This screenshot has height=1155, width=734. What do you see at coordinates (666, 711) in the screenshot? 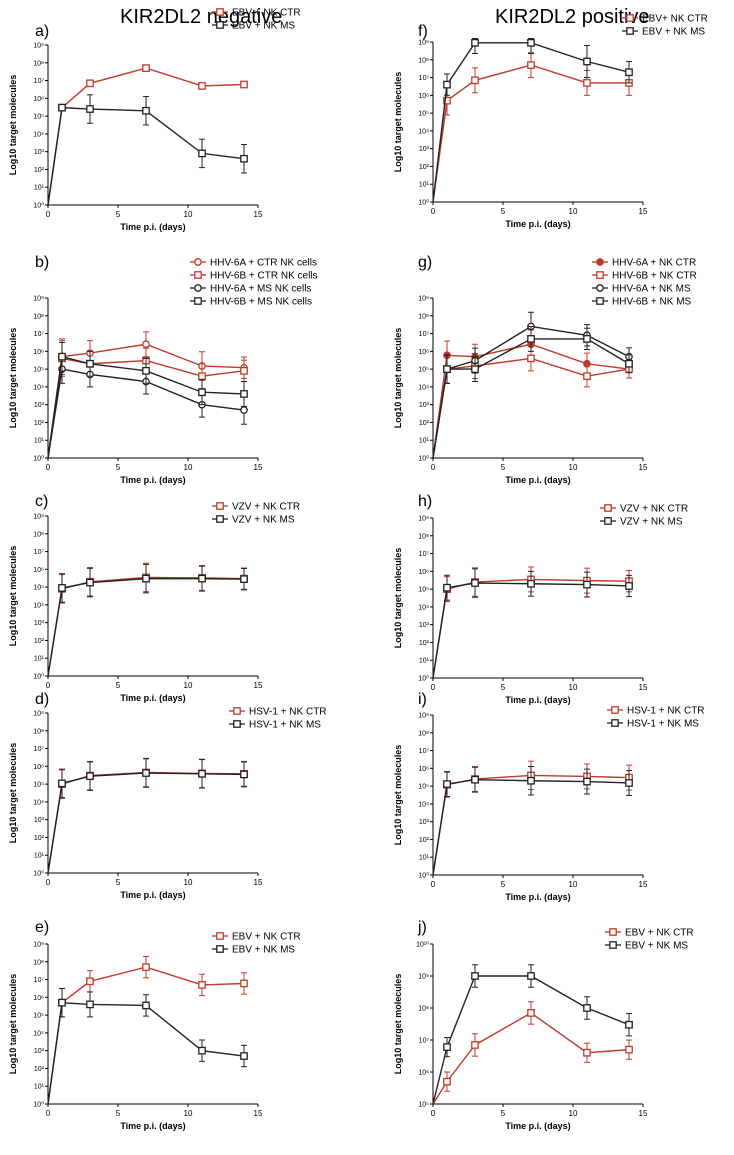
I see `legend-label: HSV-1 + NK CTR` at bounding box center [666, 711].